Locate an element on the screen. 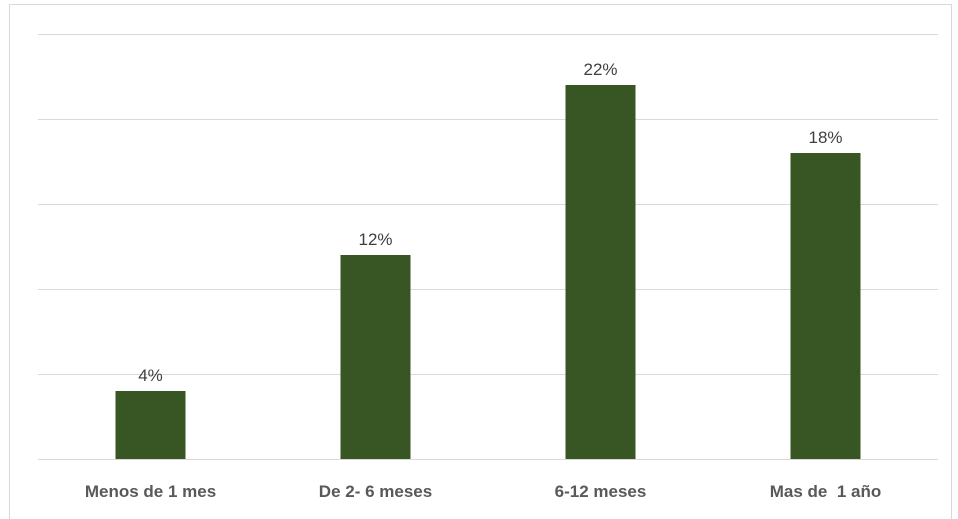 This screenshot has height=519, width=958. data-label: 18% is located at coordinates (825, 137).